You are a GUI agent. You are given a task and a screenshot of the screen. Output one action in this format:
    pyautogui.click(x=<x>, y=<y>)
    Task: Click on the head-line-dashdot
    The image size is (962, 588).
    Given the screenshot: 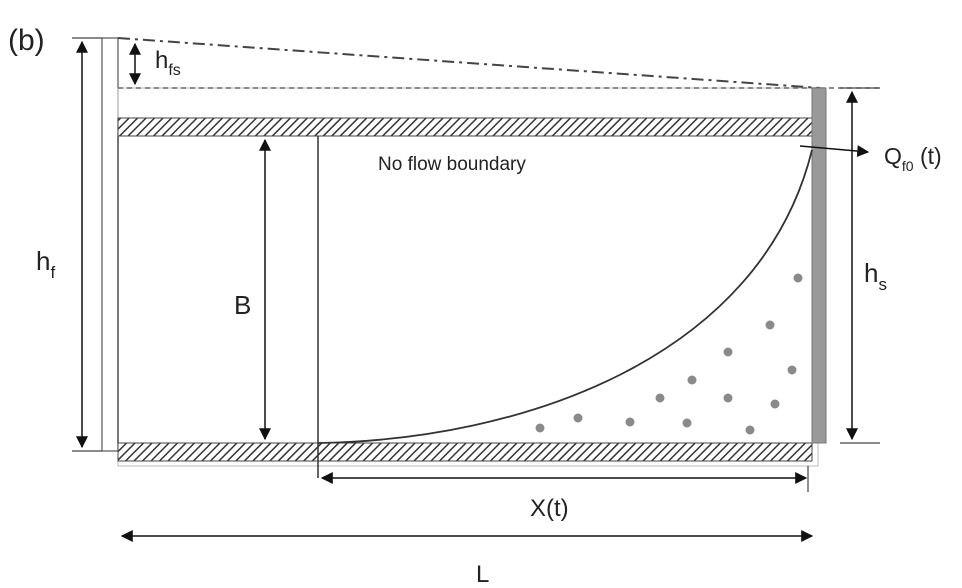 What is the action you would take?
    pyautogui.click(x=469, y=63)
    